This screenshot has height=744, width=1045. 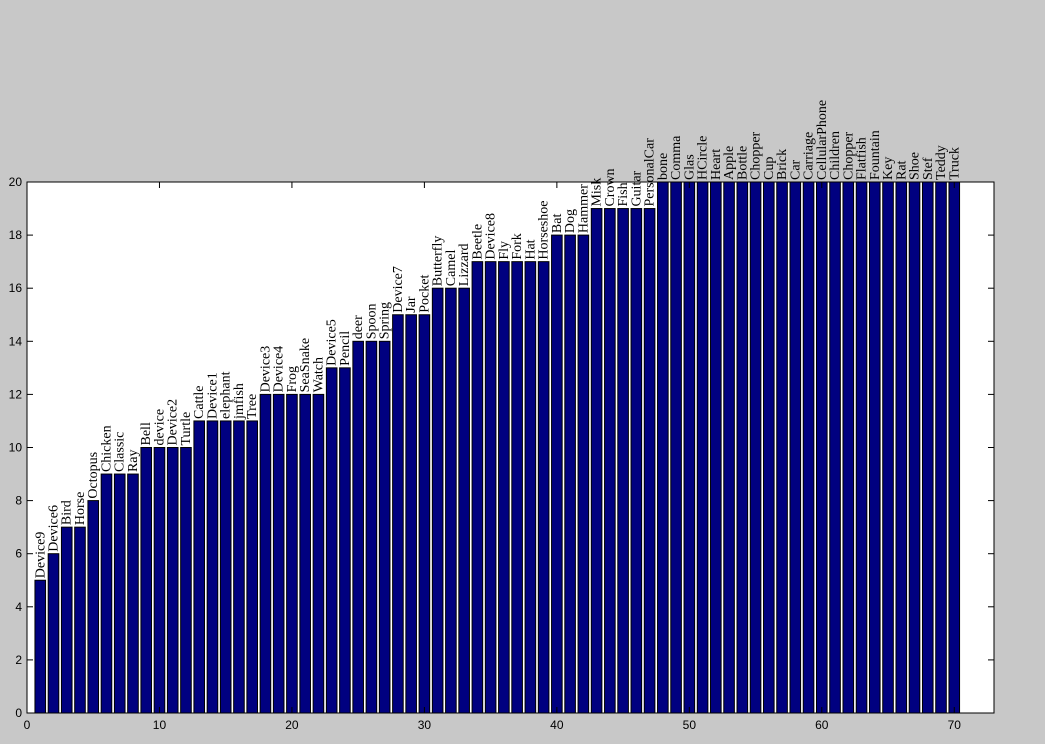 What do you see at coordinates (80, 508) in the screenshot?
I see `bar-label: Horse` at bounding box center [80, 508].